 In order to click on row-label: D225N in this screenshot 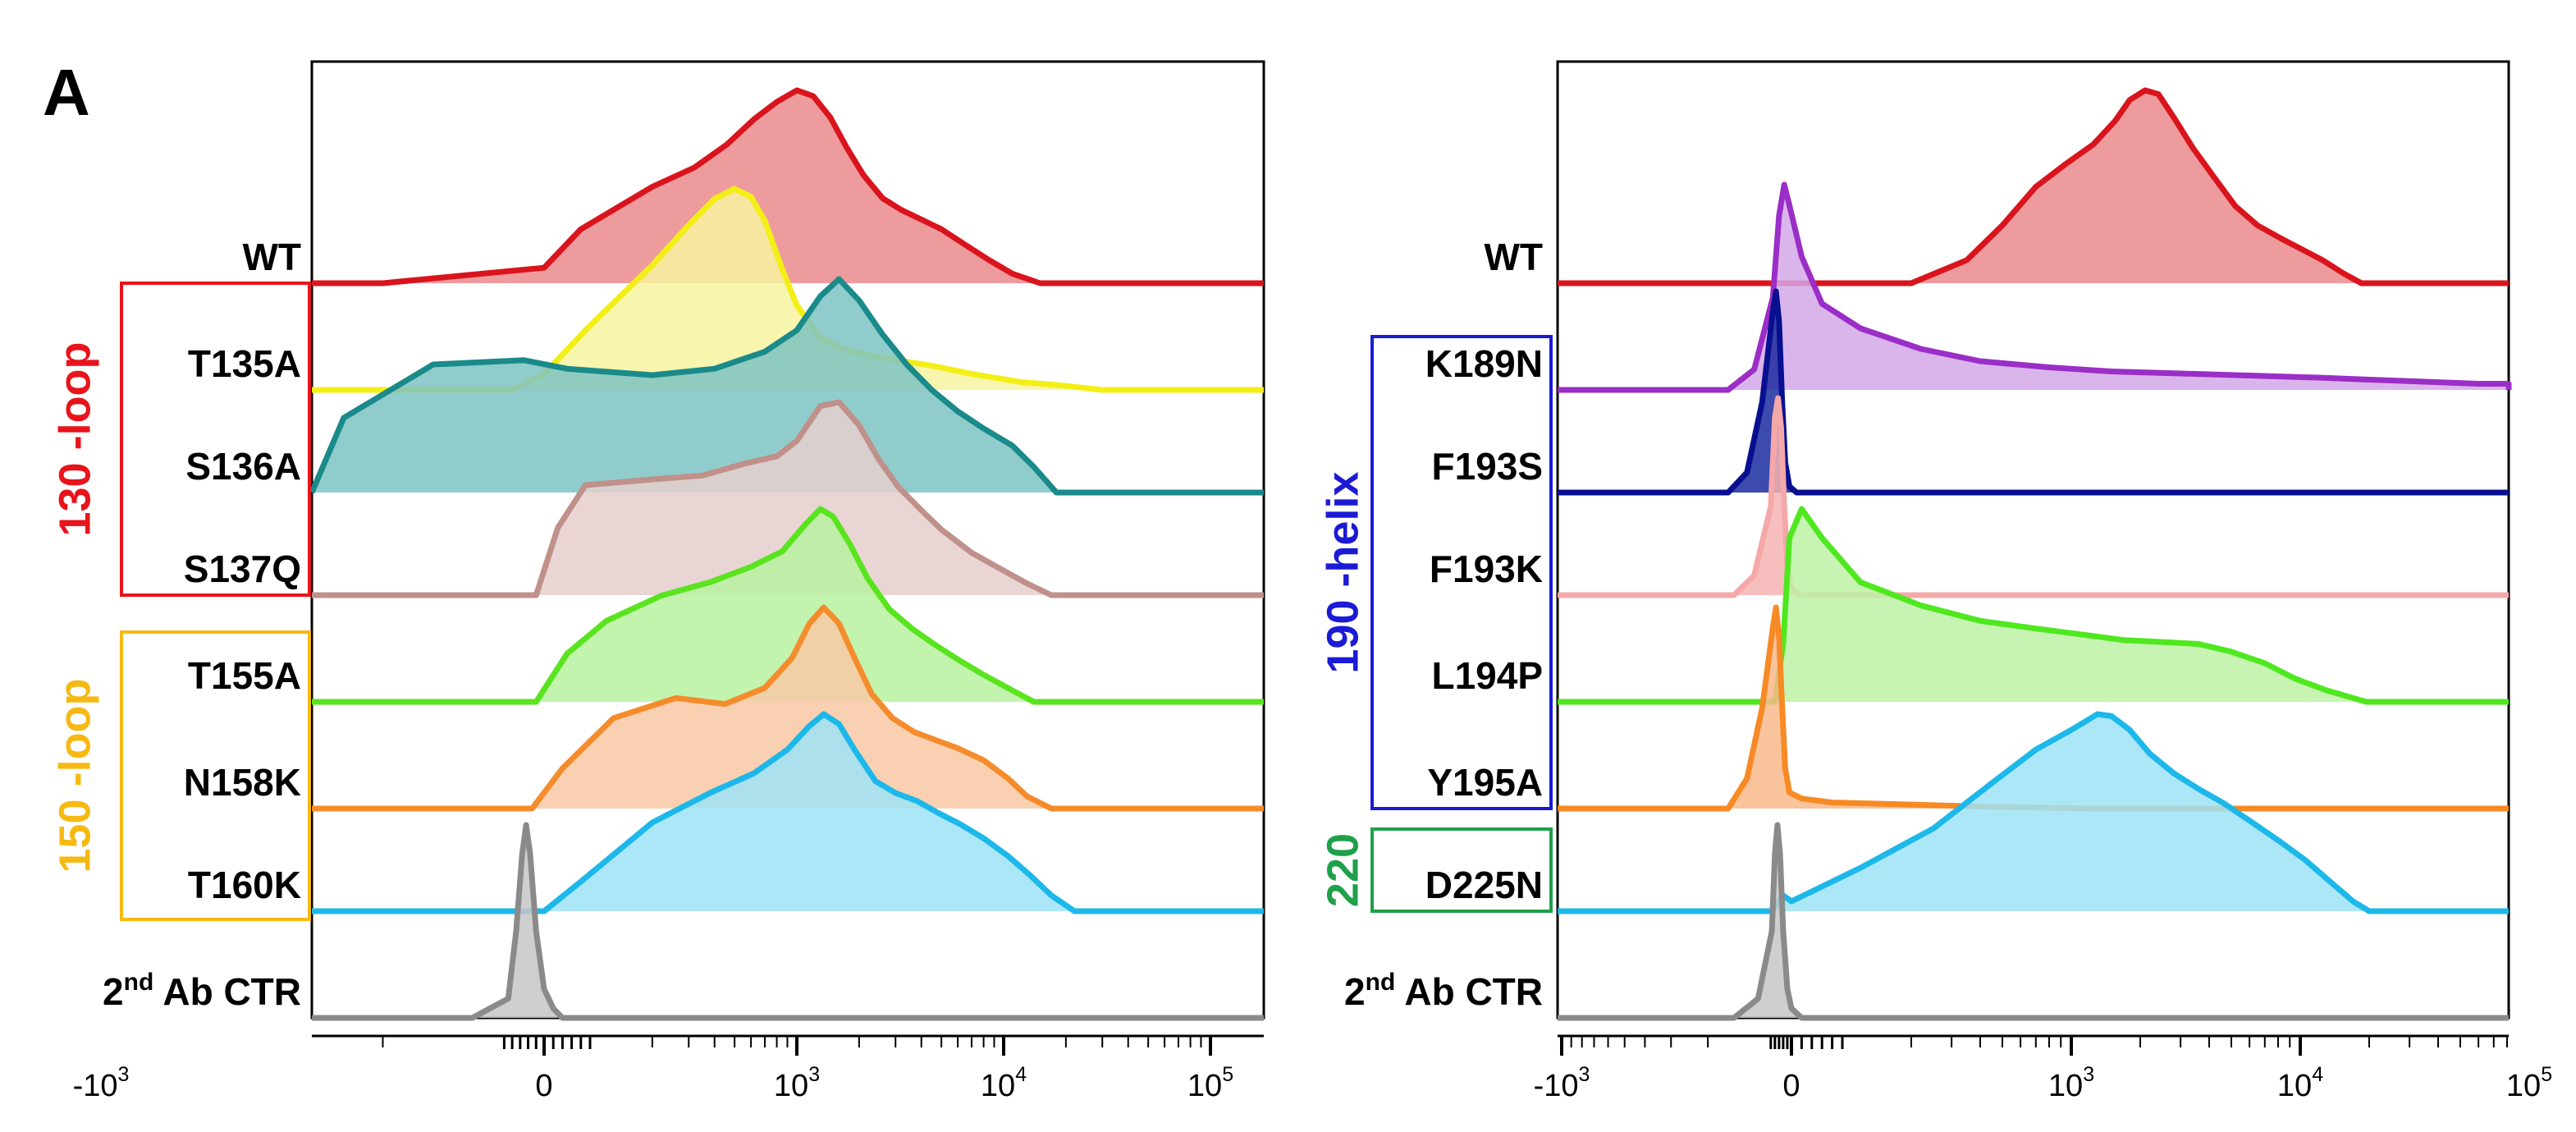, I will do `click(1484, 885)`.